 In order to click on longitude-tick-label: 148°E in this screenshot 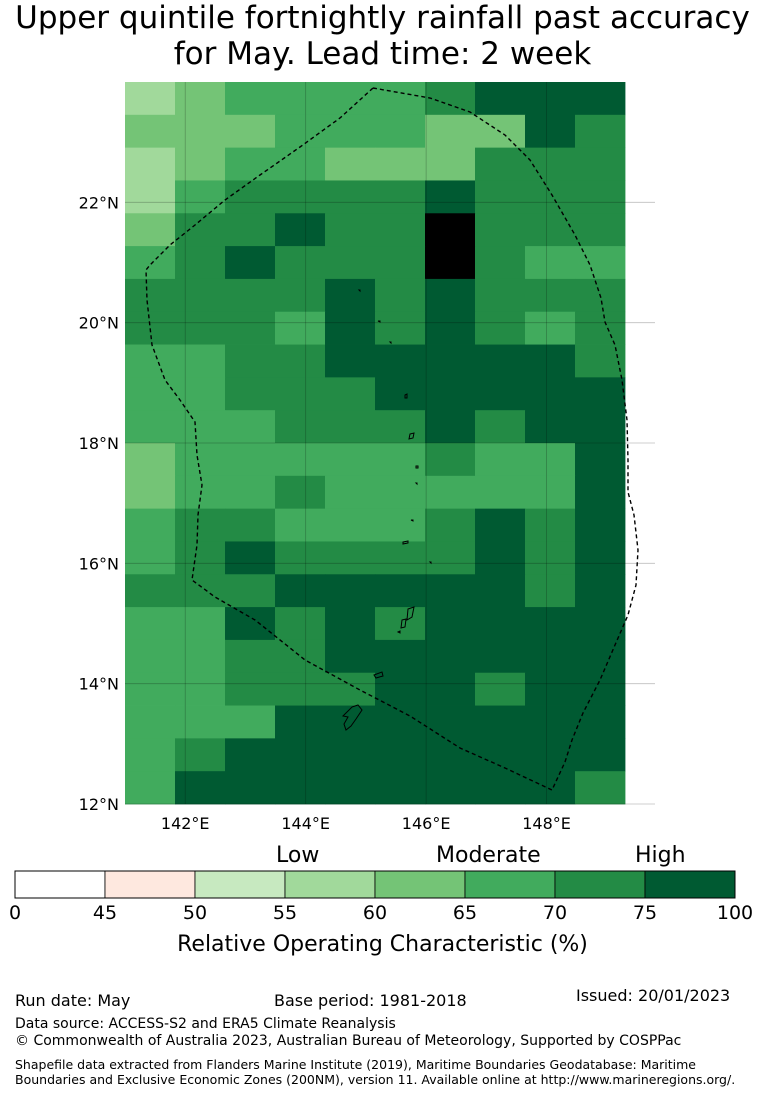, I will do `click(546, 823)`.